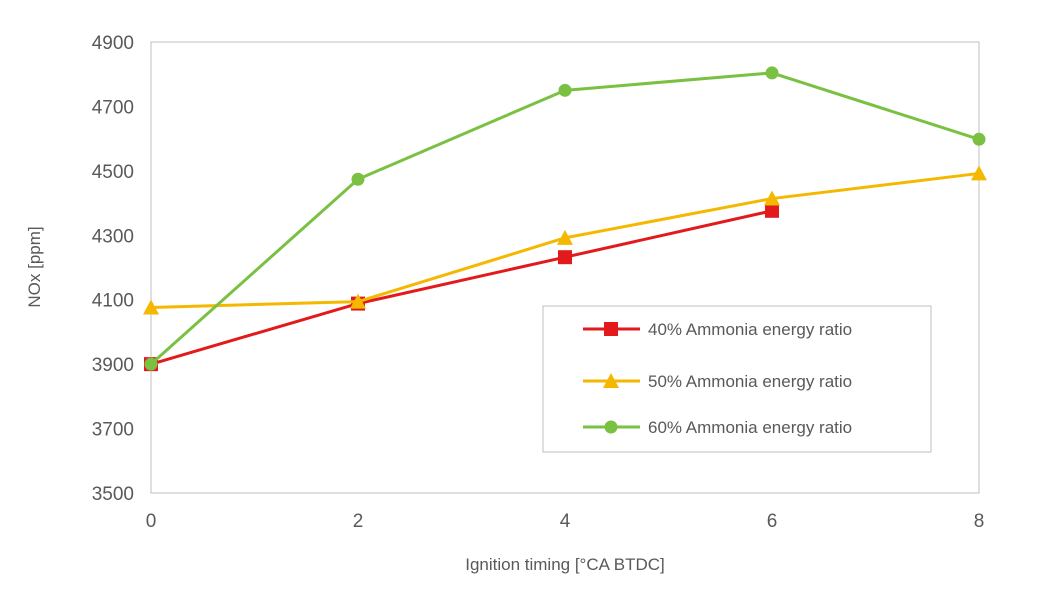  Describe the element at coordinates (113, 269) in the screenshot. I see `y-axis-ticks: 3500 3700 3900 4100 4300 4500 4700 4900` at that location.